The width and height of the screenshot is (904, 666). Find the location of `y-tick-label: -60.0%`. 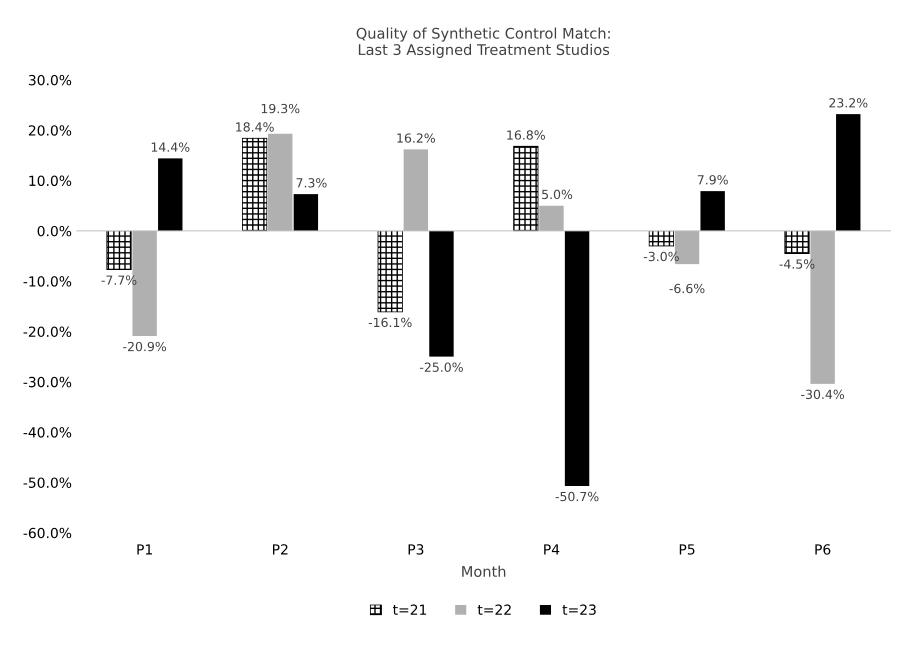

y-tick-label: -60.0% is located at coordinates (48, 533).